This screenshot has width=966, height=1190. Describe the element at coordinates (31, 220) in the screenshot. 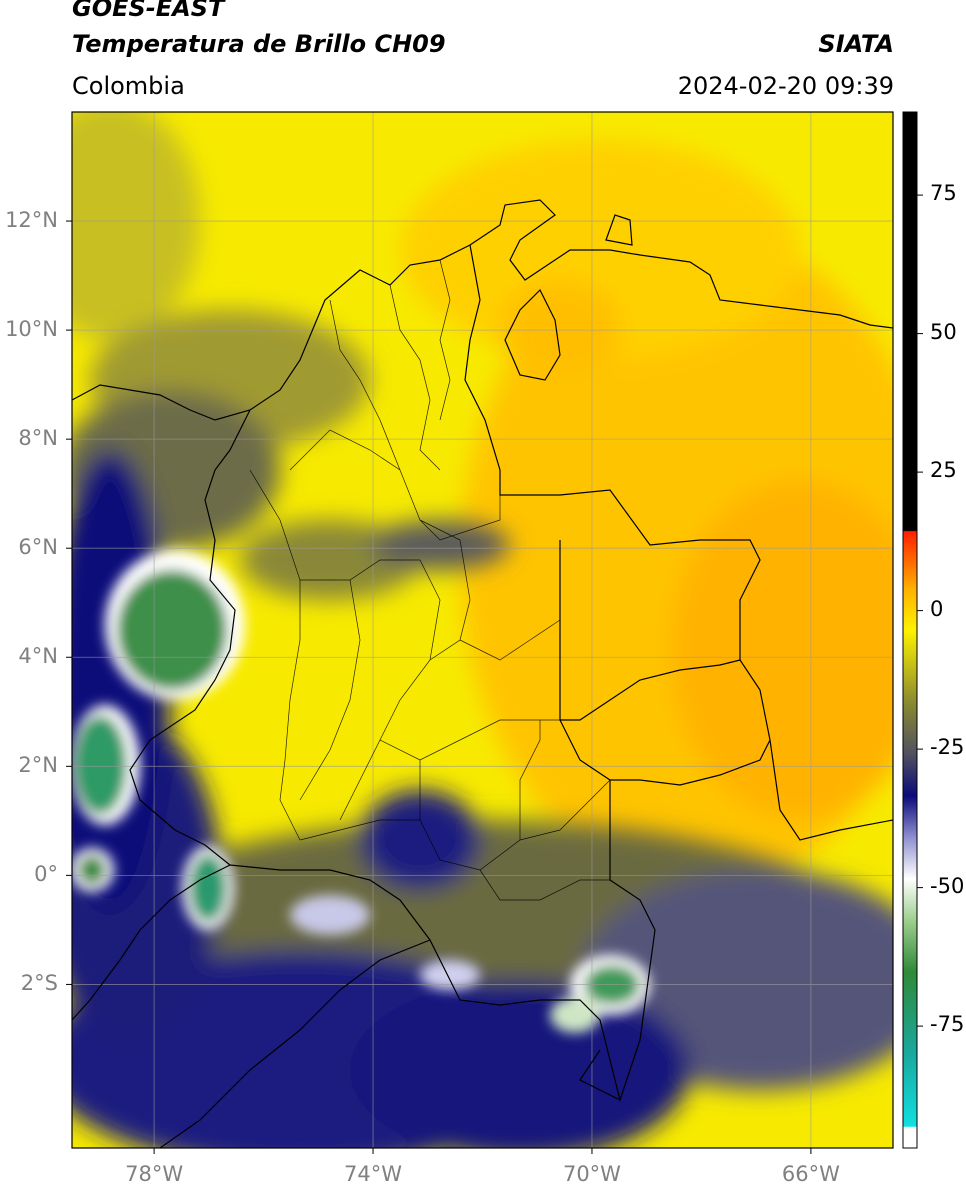

I see `lat-label: 12°N` at that location.